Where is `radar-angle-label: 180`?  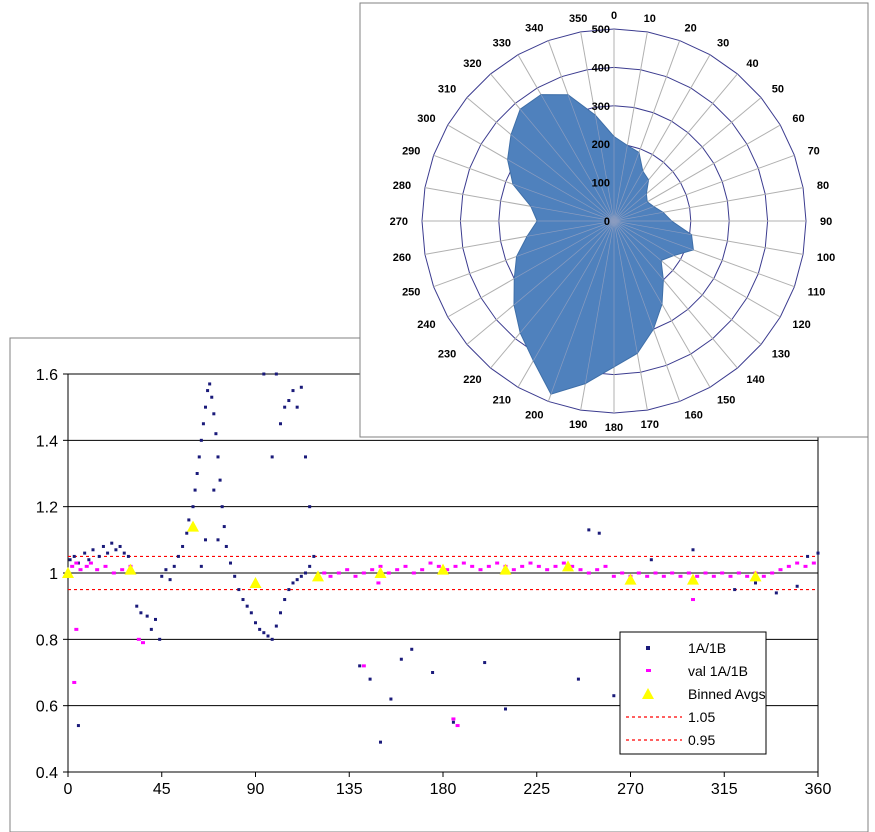
radar-angle-label: 180 is located at coordinates (614, 428).